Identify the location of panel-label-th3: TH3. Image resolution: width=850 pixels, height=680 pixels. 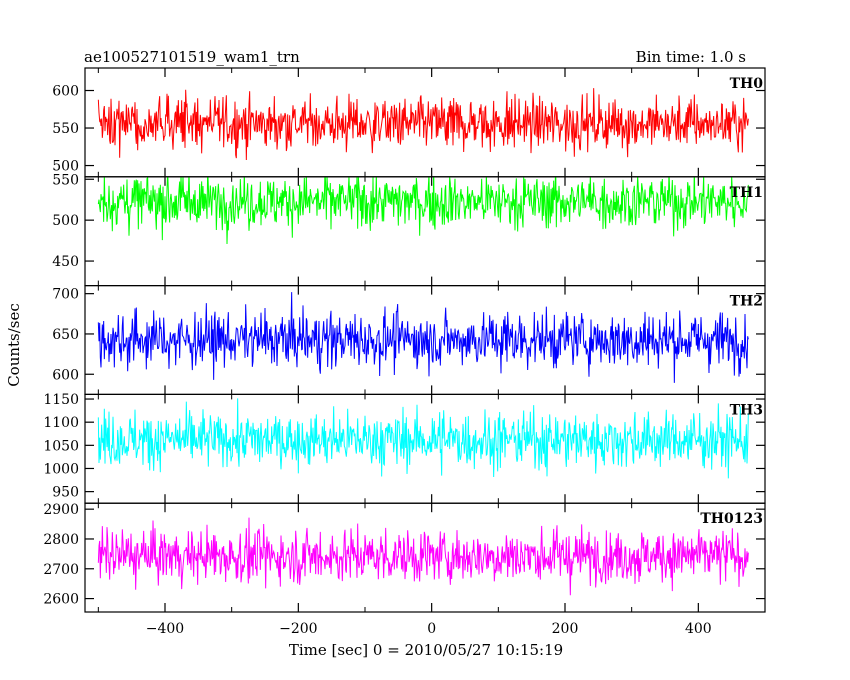
(746, 410).